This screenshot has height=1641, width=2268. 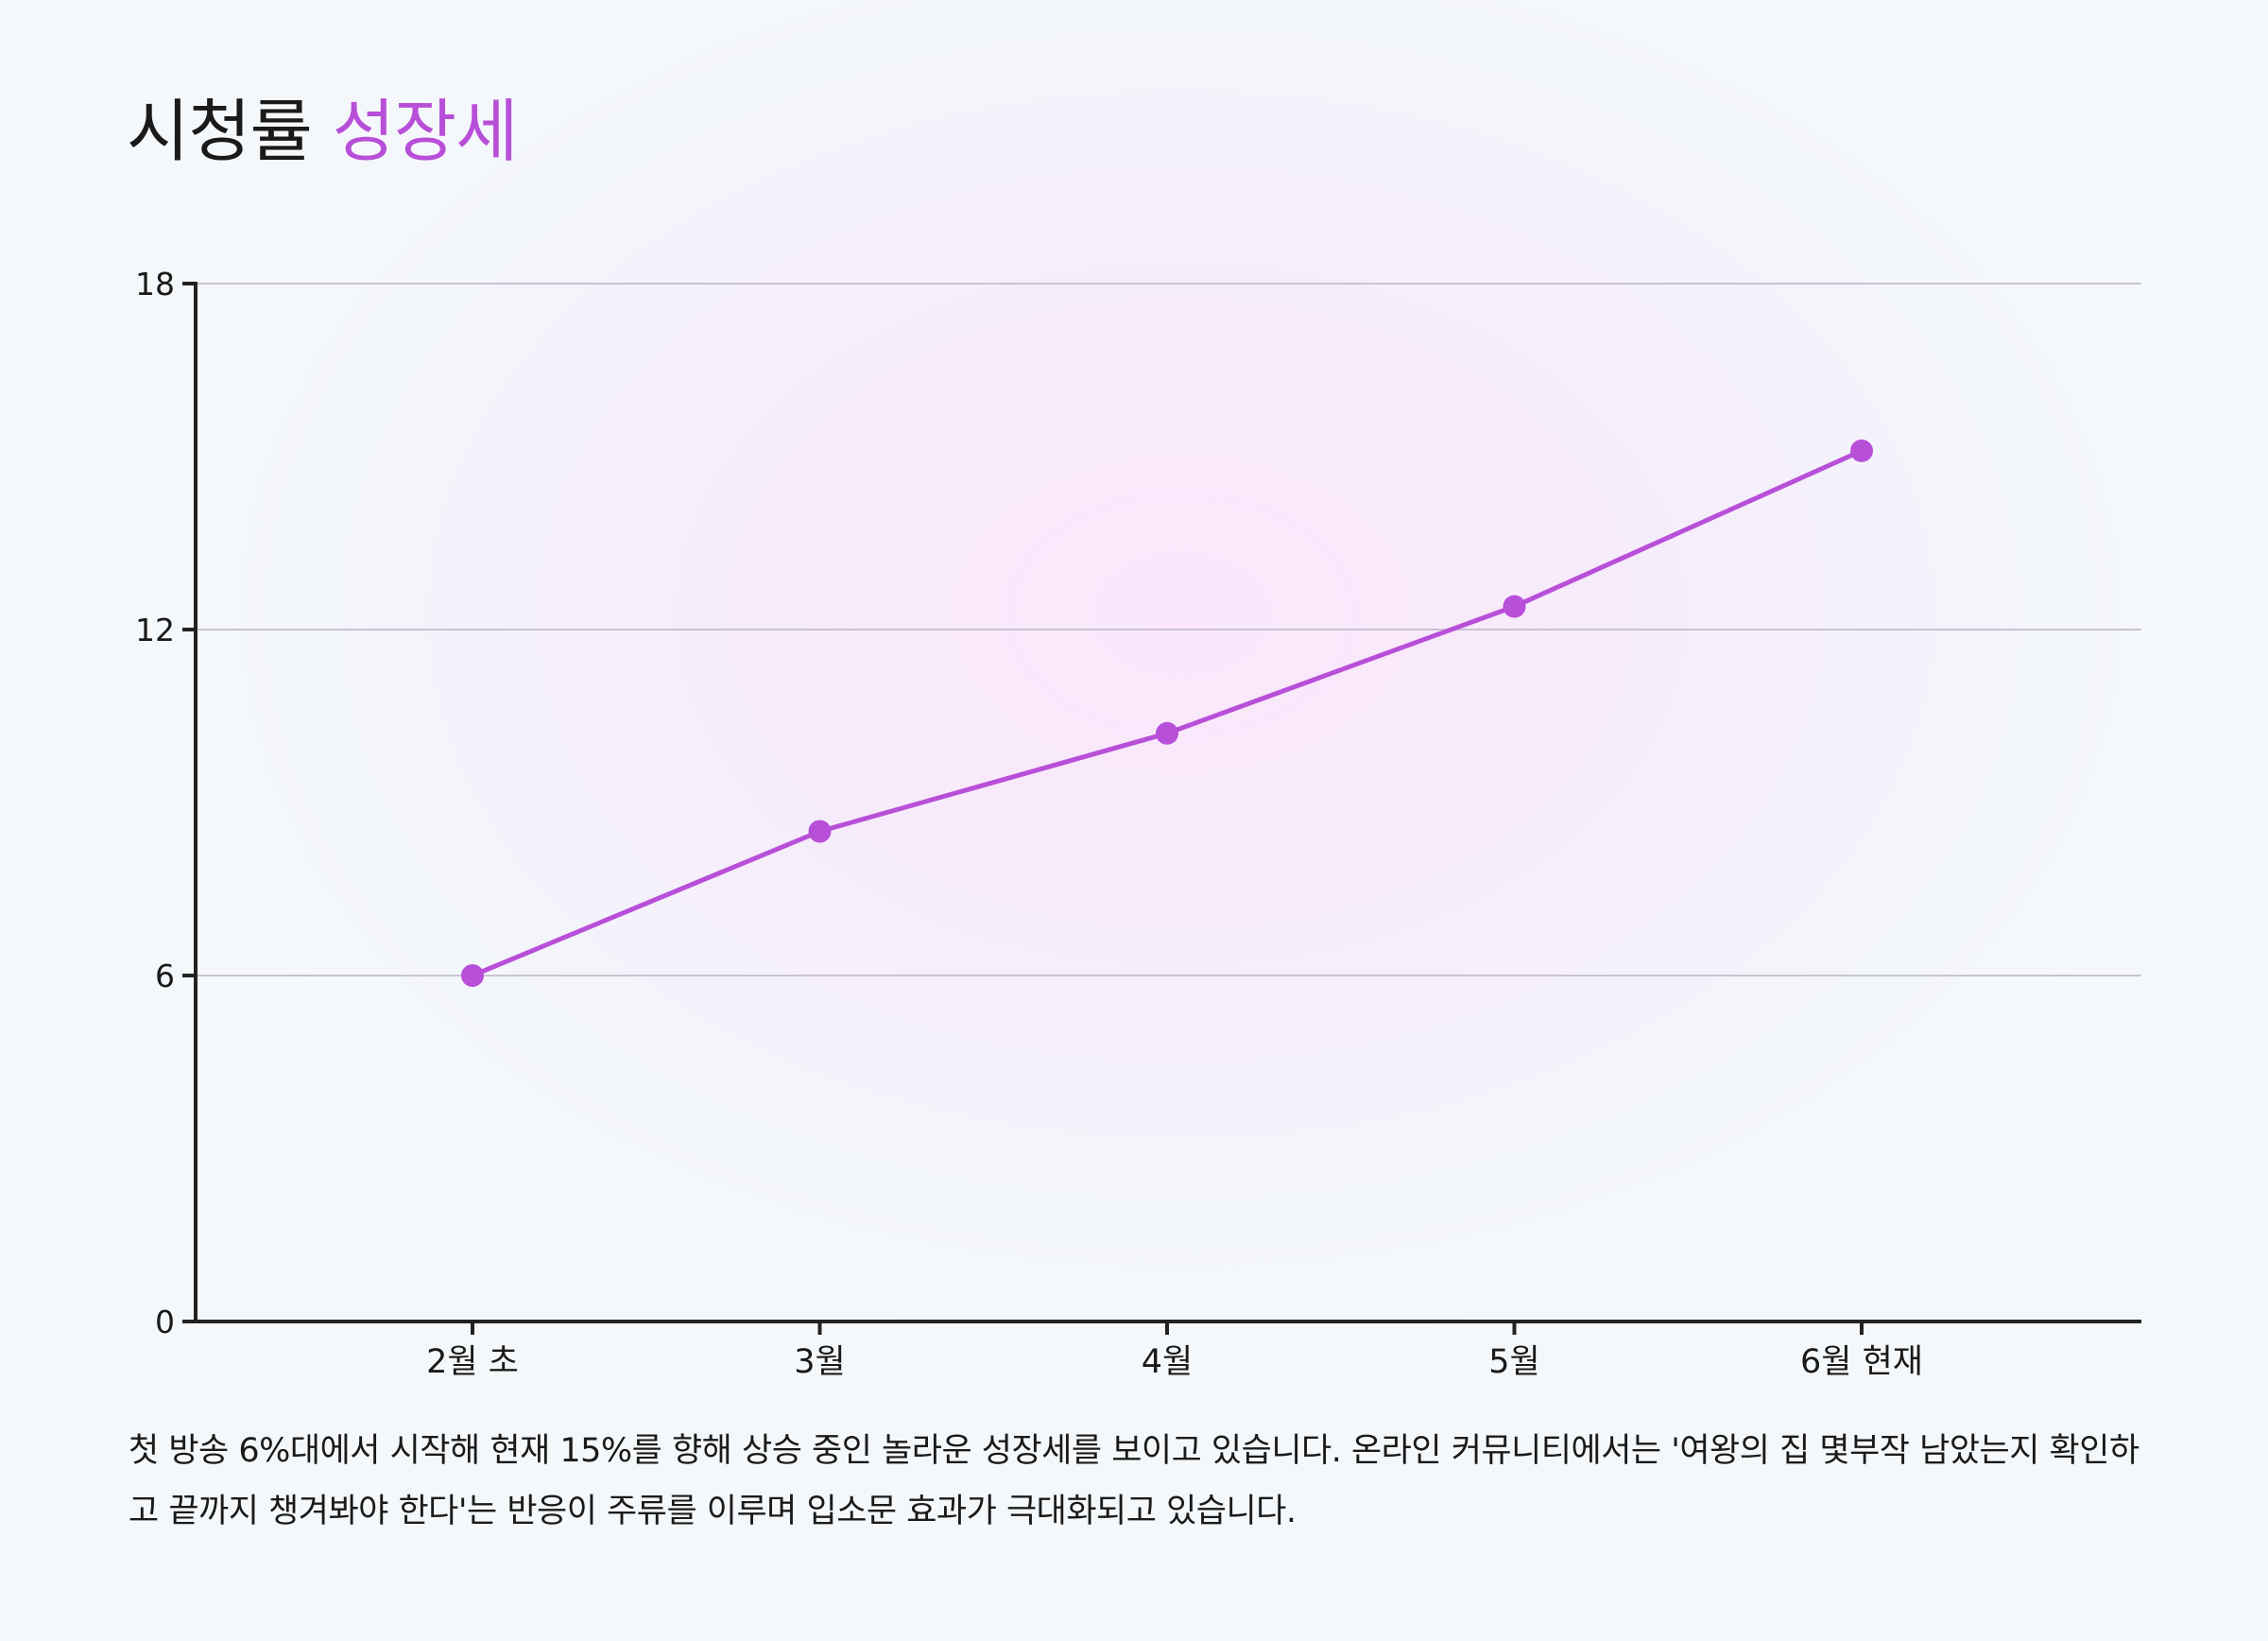 What do you see at coordinates (1167, 1362) in the screenshot?
I see `x-tick-label: 4월` at bounding box center [1167, 1362].